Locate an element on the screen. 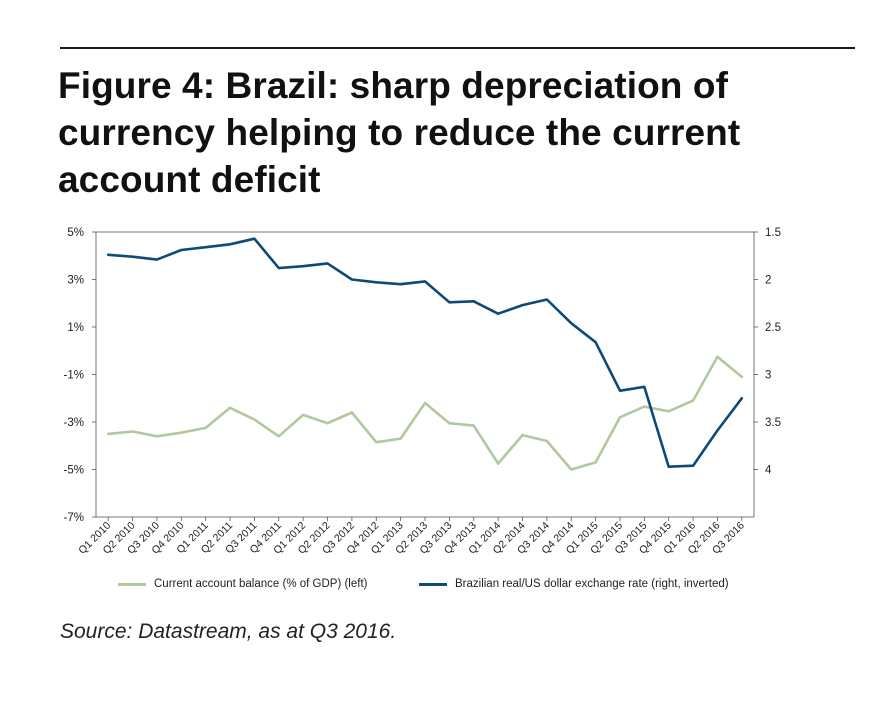  left-axis-tick-label: -5% is located at coordinates (74, 471).